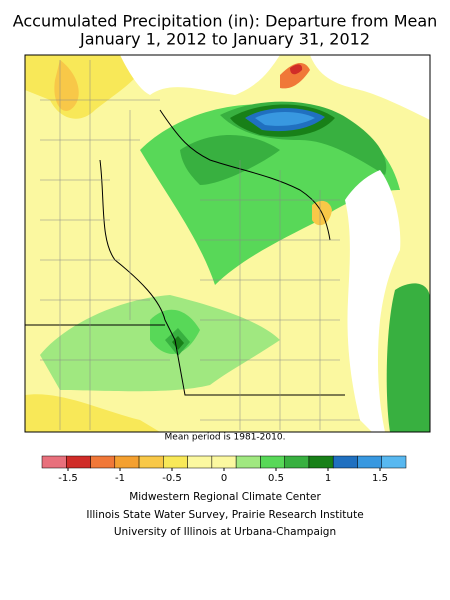 The height and width of the screenshot is (600, 450). I want to click on subtitle: January 1, 2012 to January 31, 2012, so click(224, 39).